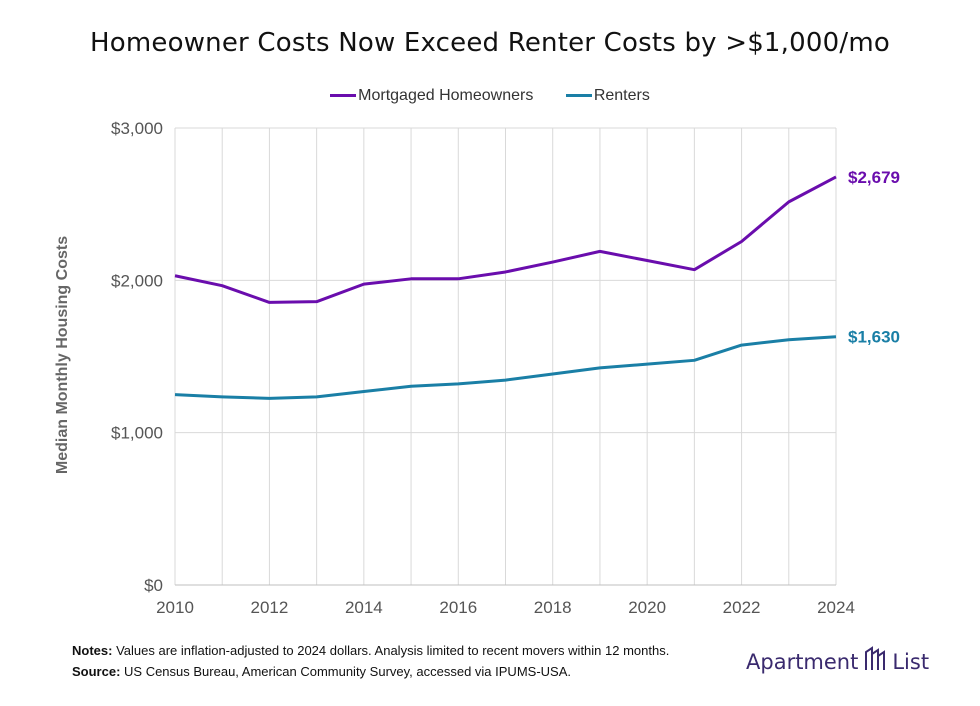 This screenshot has width=980, height=706. I want to click on legend-label-renters: Renters, so click(621, 95).